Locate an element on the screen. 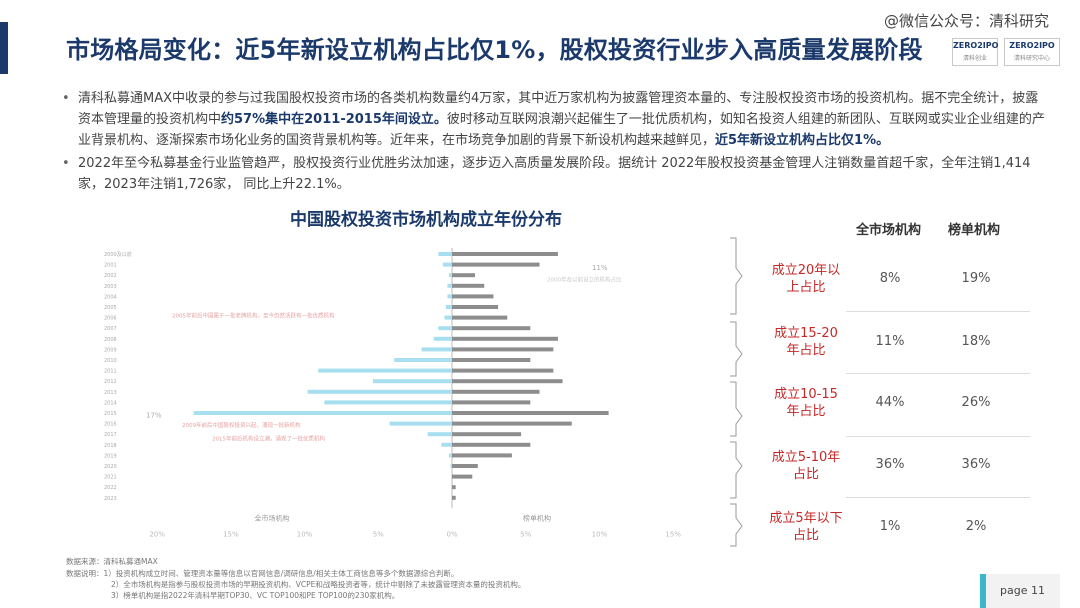 This screenshot has height=608, width=1080. row-value-list: 36% is located at coordinates (976, 464).